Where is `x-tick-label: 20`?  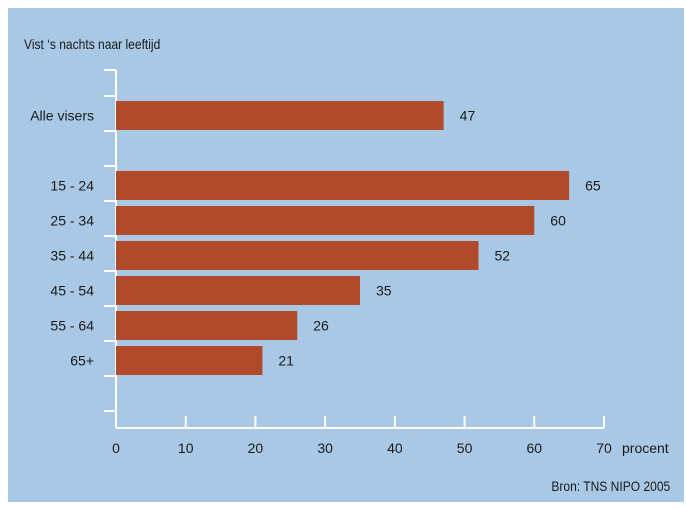
x-tick-label: 20 is located at coordinates (256, 448).